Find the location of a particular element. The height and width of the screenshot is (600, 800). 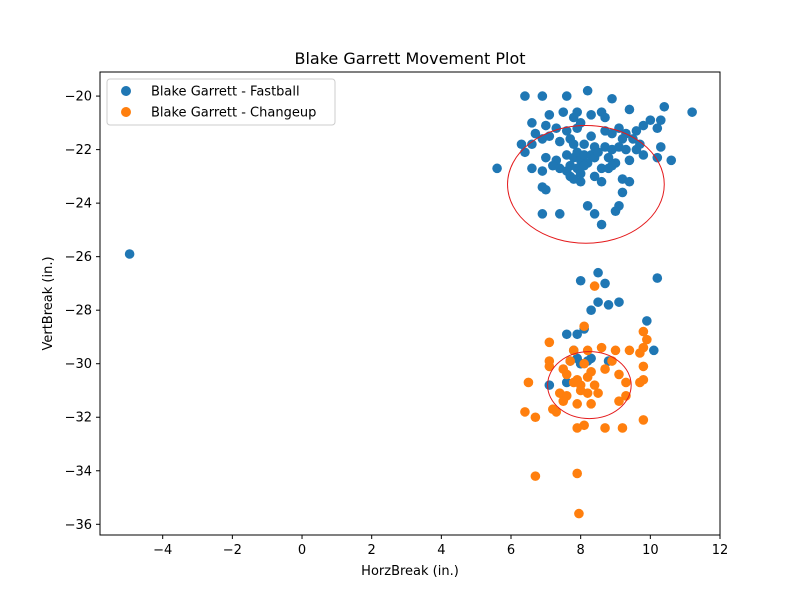

y-tick-label--22: −22 is located at coordinates (78, 150).